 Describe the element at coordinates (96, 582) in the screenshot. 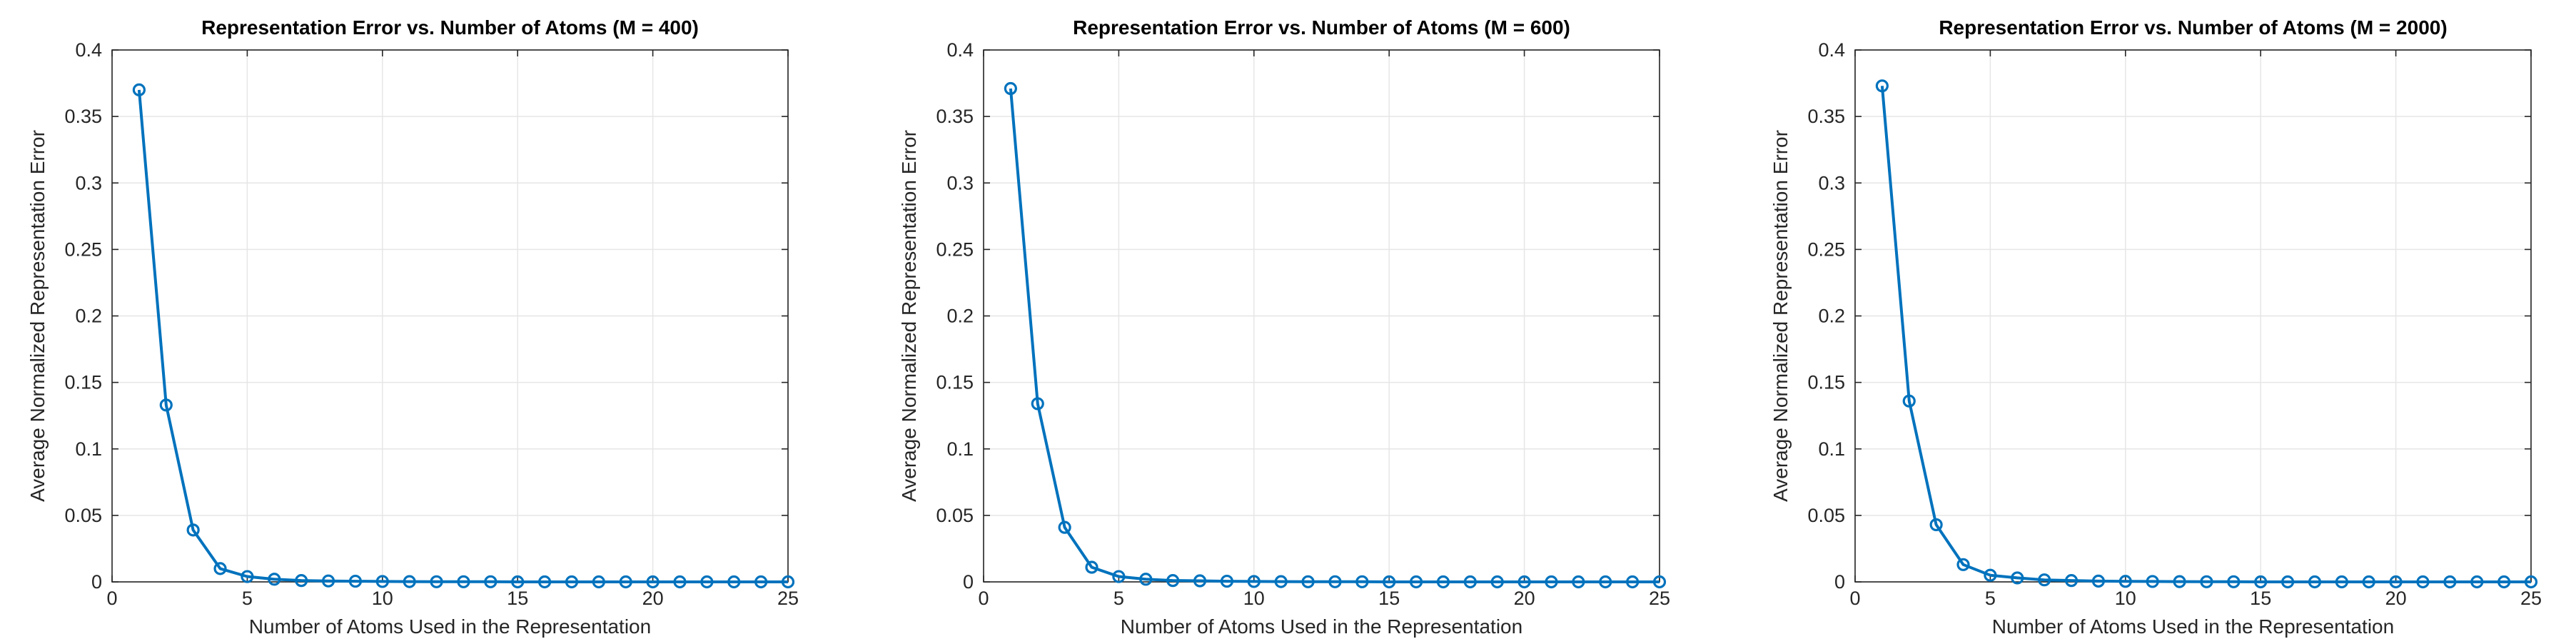

I see `y-tick-label: 0` at that location.